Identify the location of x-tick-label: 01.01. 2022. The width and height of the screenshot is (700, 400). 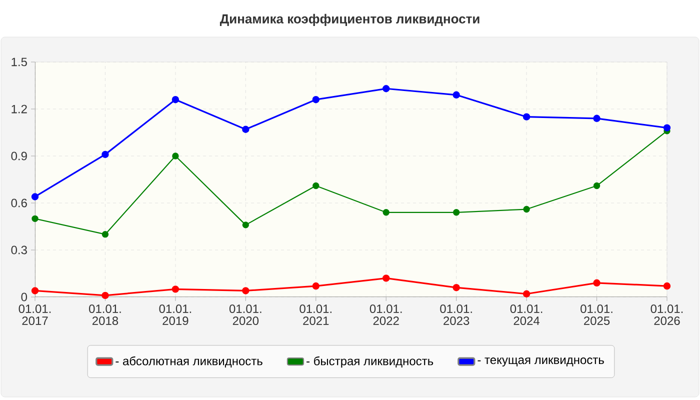
(386, 315).